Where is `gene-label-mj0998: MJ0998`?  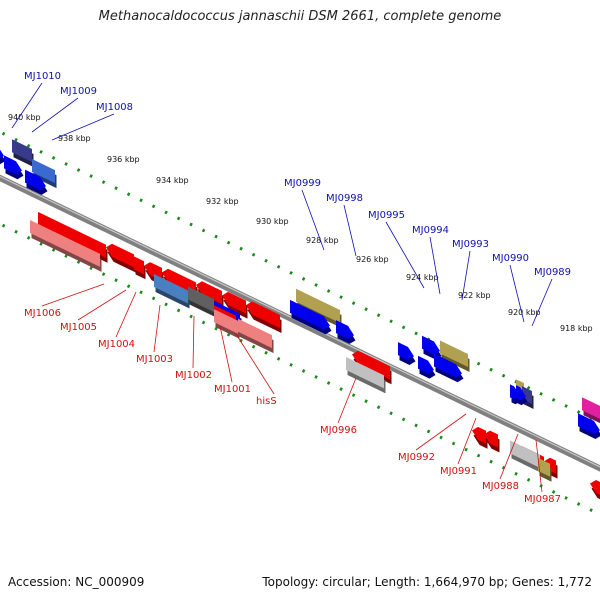 gene-label-mj0998: MJ0998 is located at coordinates (344, 198).